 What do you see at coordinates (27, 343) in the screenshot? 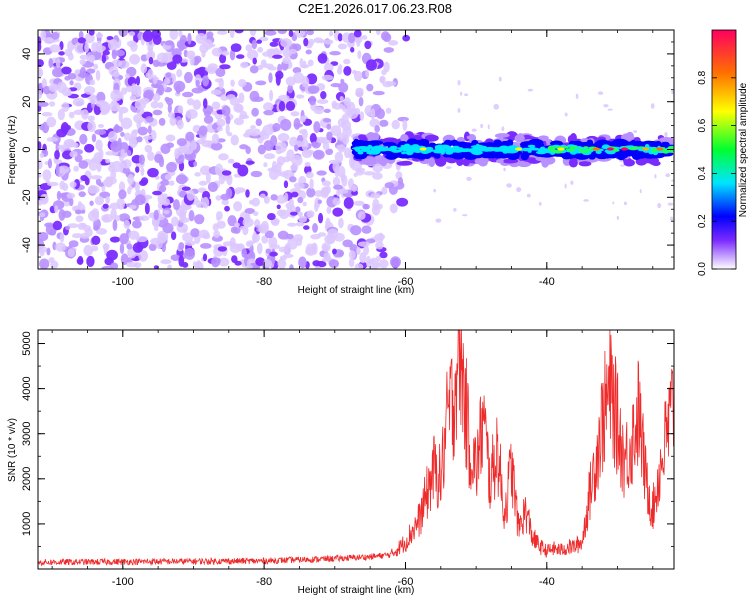
I see `snr-ytick-label: 5000` at bounding box center [27, 343].